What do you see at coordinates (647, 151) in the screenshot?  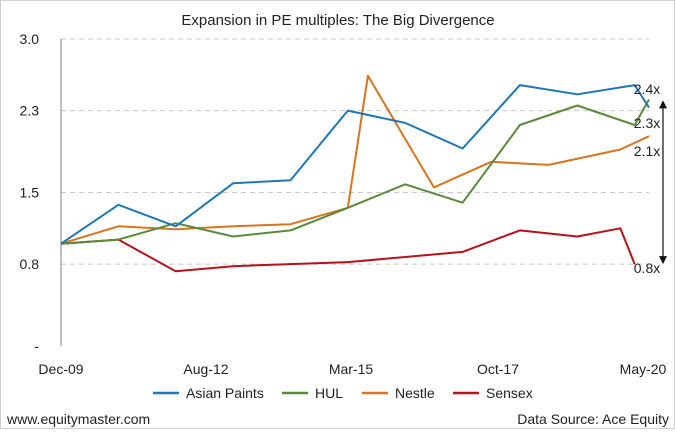 I see `end-label: 2.1x` at bounding box center [647, 151].